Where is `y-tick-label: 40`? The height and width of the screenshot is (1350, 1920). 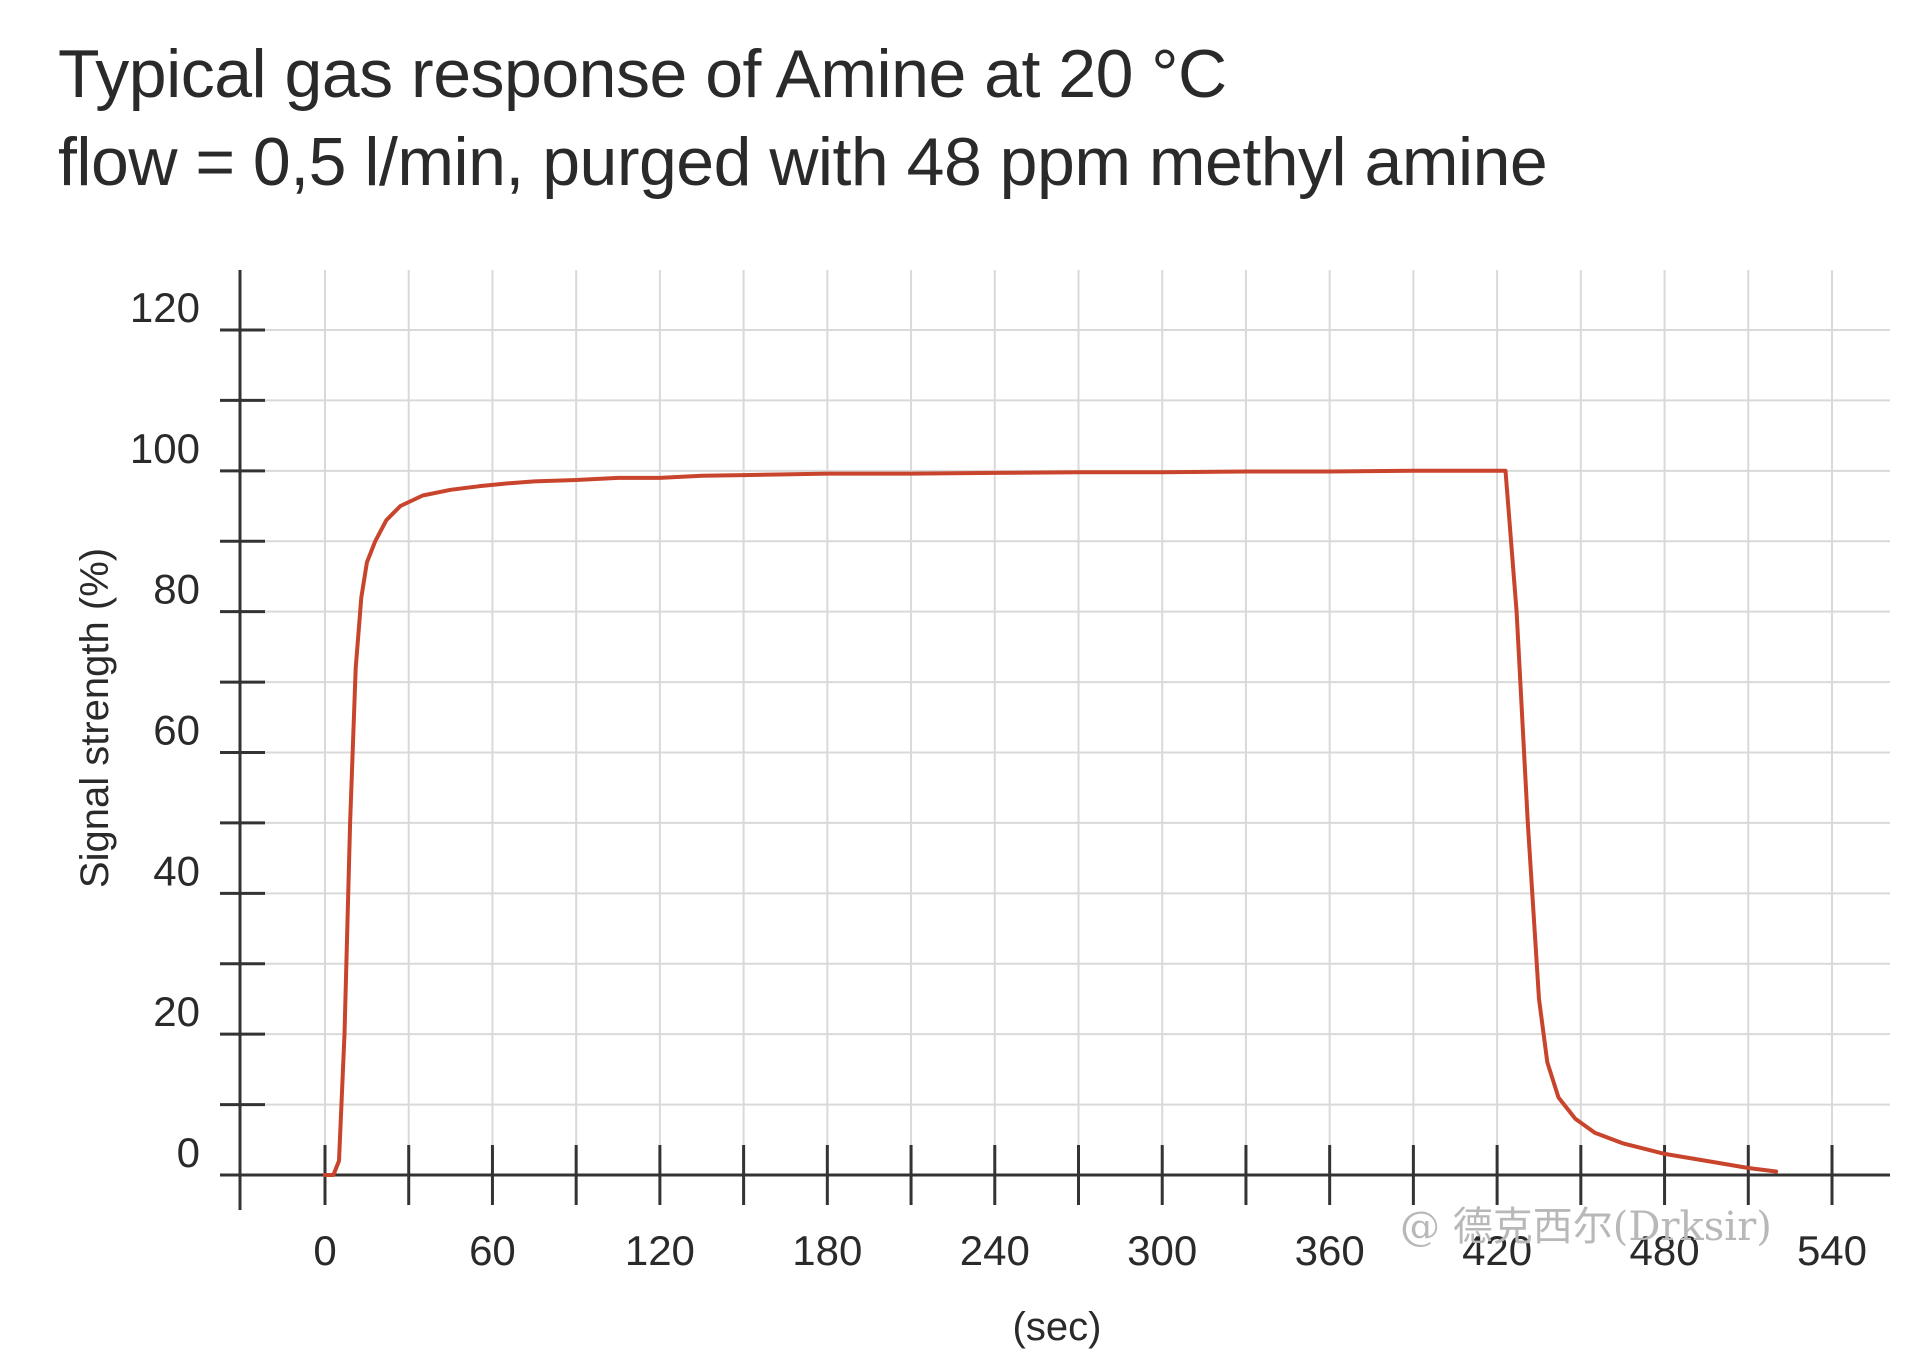
y-tick-label: 40 is located at coordinates (176, 870).